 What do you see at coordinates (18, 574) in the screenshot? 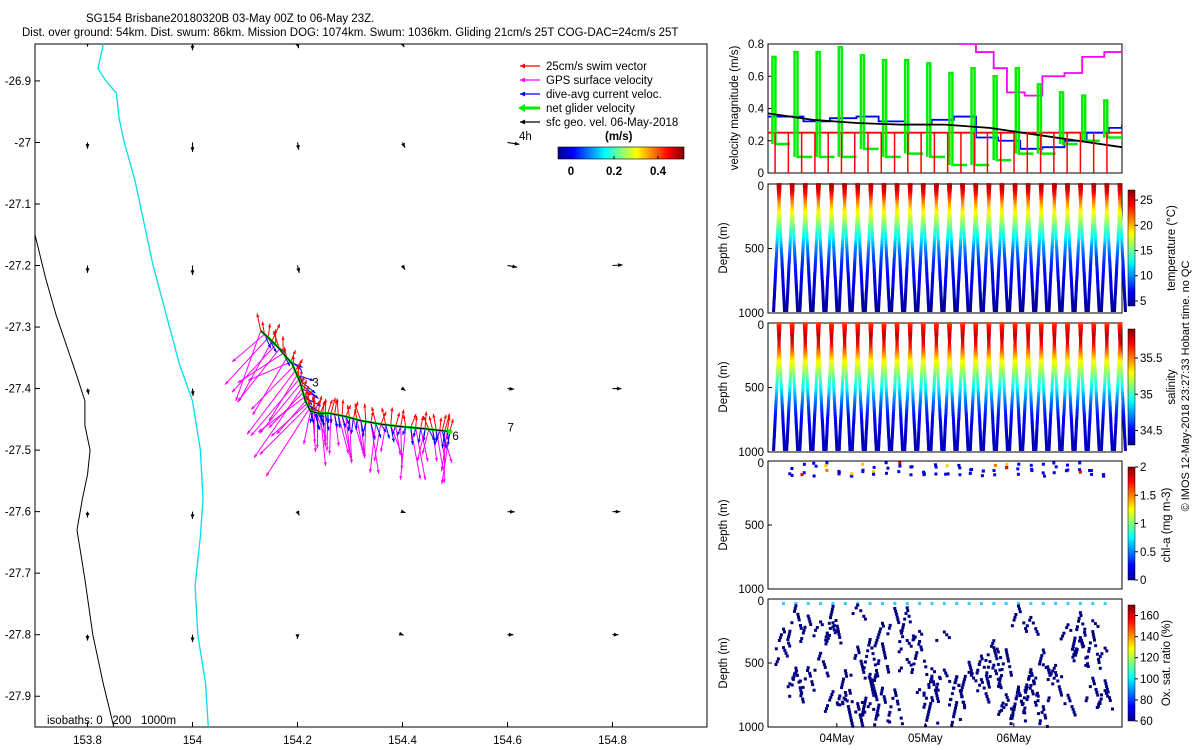
I see `map-y-tick-label: -27.7` at bounding box center [18, 574].